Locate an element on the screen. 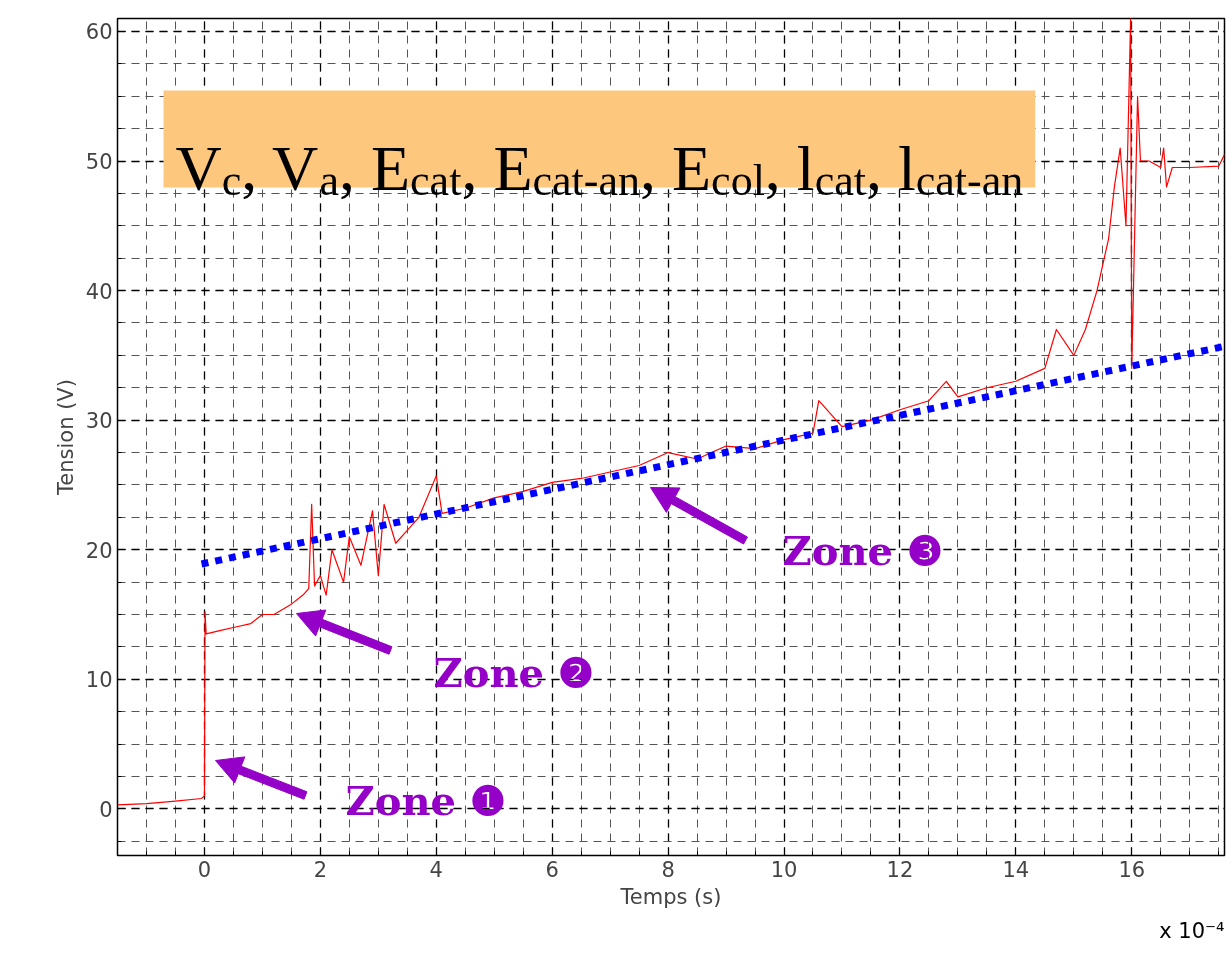 This screenshot has height=954, width=1227. y-tick-label: 0 is located at coordinates (106, 809).